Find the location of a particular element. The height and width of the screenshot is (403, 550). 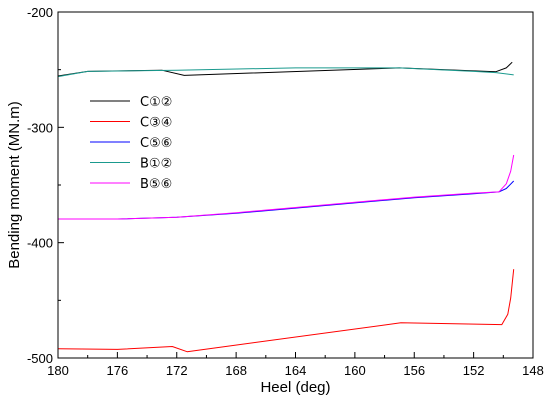

x-tick-label: 176 is located at coordinates (118, 370).